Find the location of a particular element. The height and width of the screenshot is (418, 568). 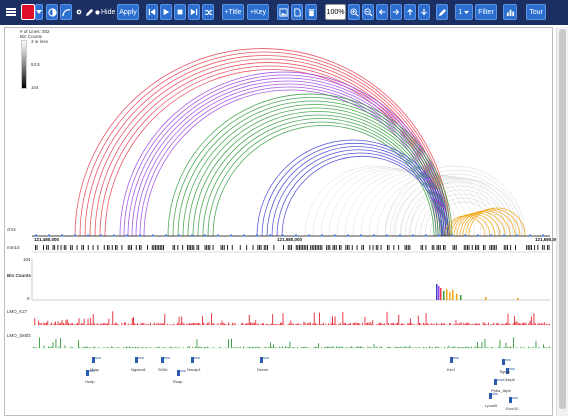

bar-chart-icon is located at coordinates (510, 12).